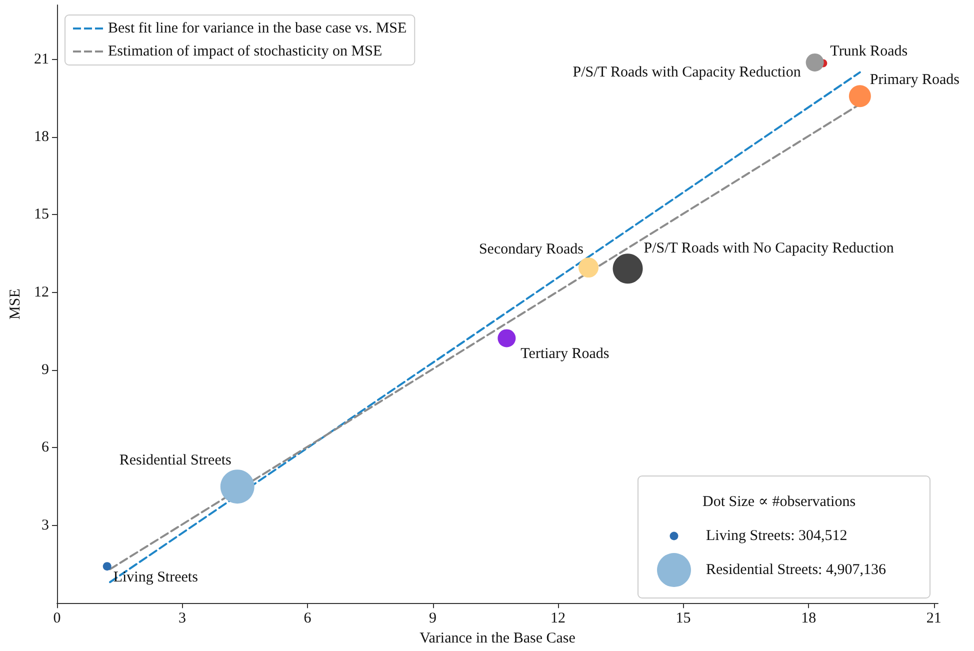 The height and width of the screenshot is (651, 974). I want to click on y-tick-label: 3, so click(45, 525).